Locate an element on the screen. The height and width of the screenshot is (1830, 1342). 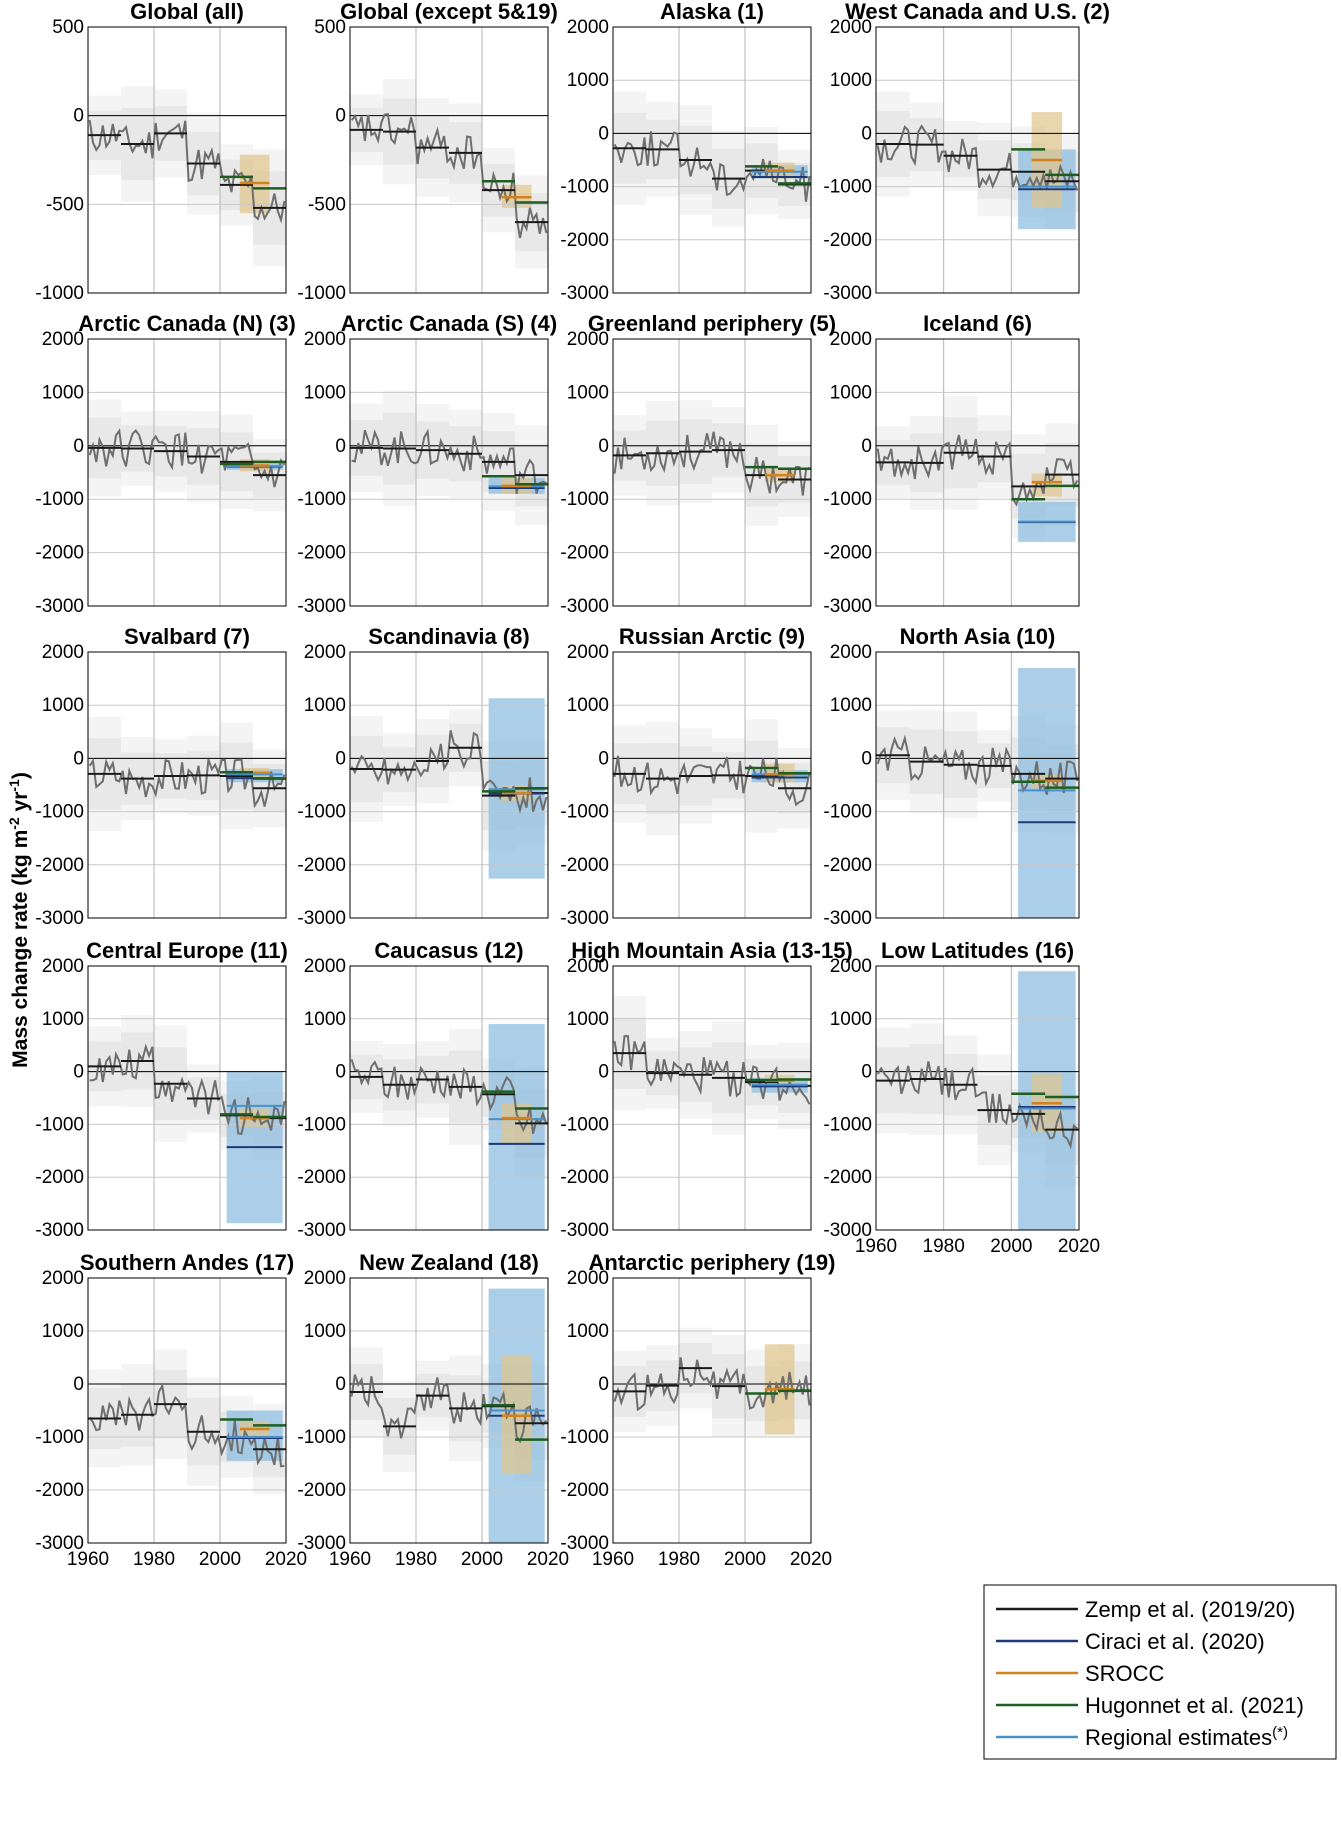
panel-8: 2000 1000 0 -1000 -2000 -3000 Svalbard (7) is located at coordinates (161, 776).